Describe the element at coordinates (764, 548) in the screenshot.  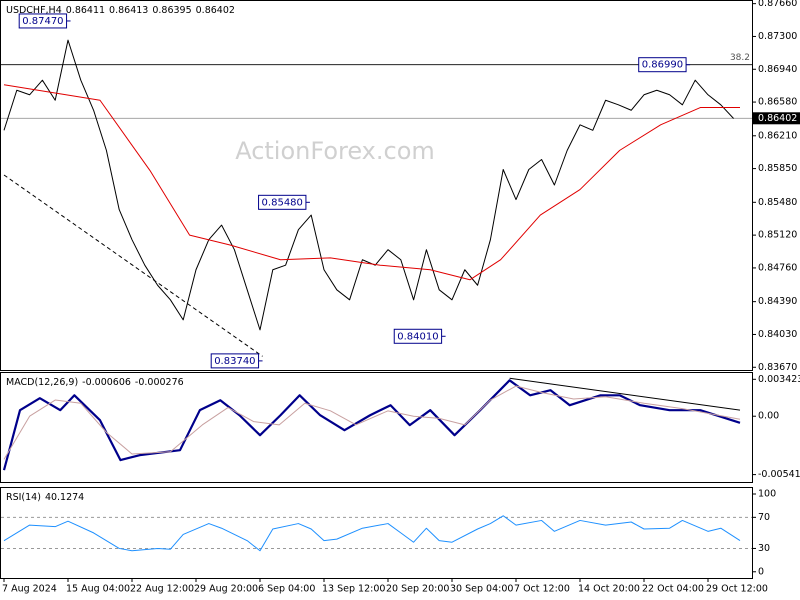
I see `y-tick-label: 30` at that location.